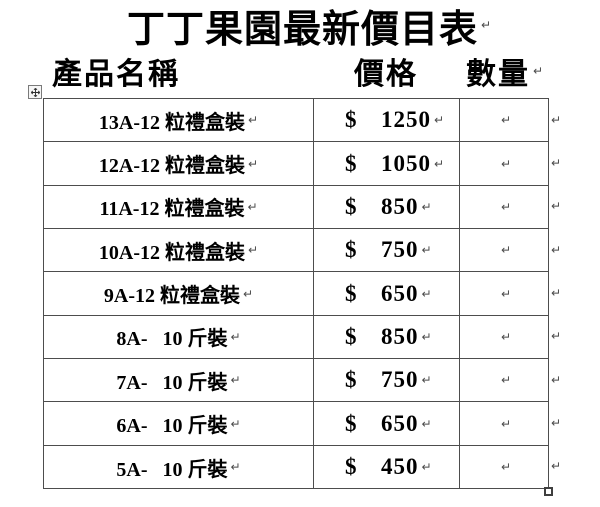  Describe the element at coordinates (179, 381) in the screenshot. I see `product-cell: 7A- 10 斤裝 ↵` at that location.